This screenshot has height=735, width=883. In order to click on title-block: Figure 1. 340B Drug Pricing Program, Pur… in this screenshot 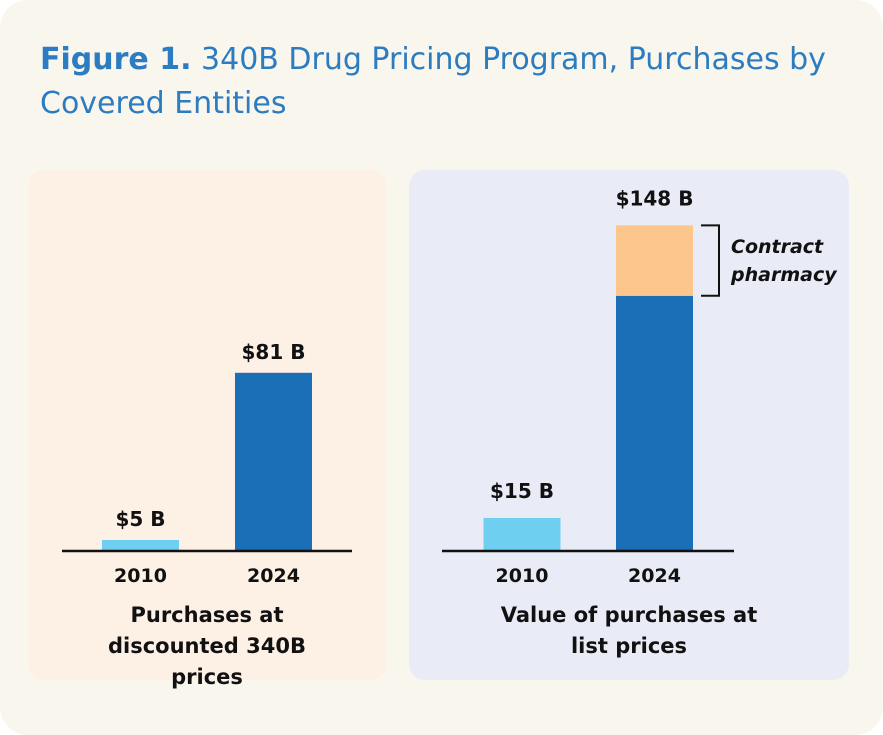, I will do `click(450, 82)`.